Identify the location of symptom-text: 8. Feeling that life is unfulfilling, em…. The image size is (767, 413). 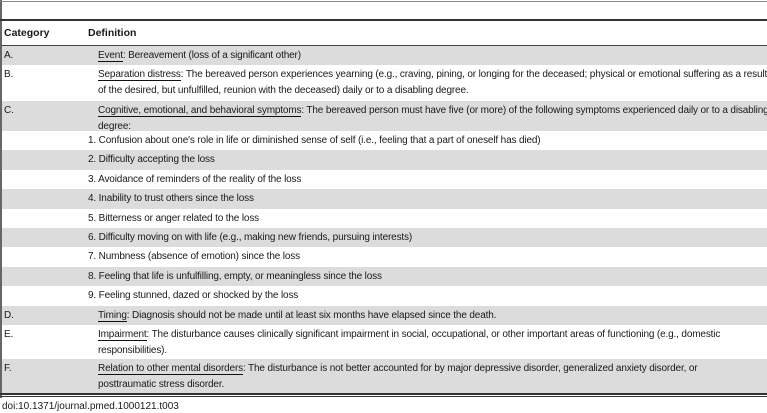
(235, 276).